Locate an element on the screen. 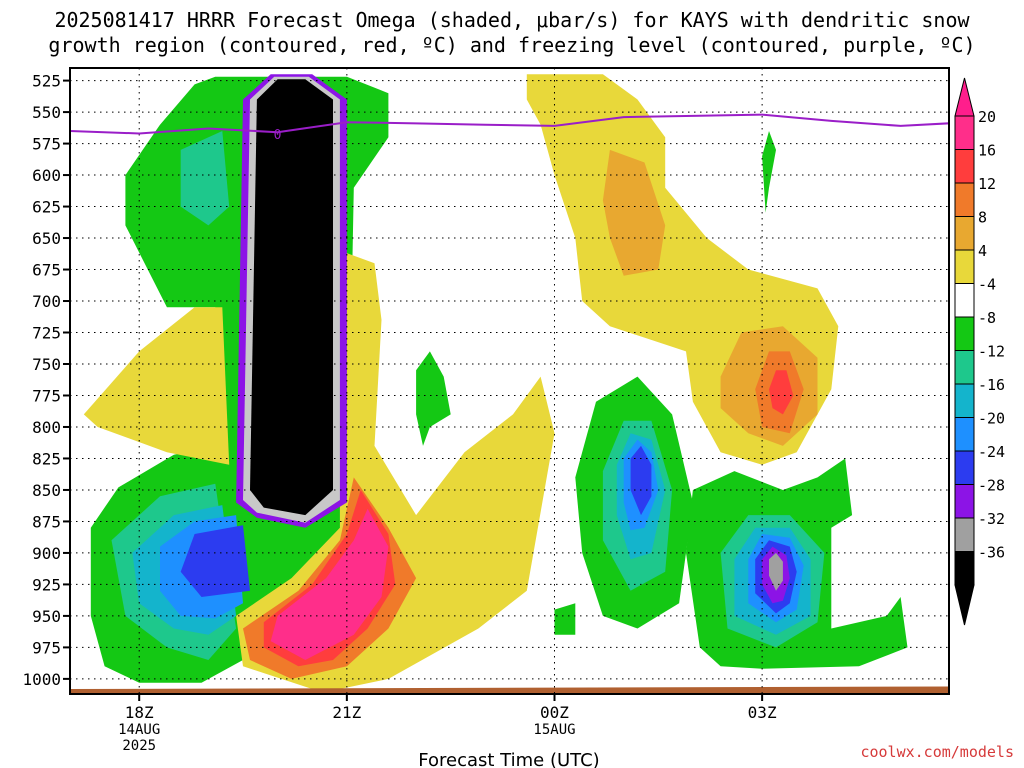 This screenshot has height=768, width=1024. omega-magenta-max is located at coordinates (329, 584).